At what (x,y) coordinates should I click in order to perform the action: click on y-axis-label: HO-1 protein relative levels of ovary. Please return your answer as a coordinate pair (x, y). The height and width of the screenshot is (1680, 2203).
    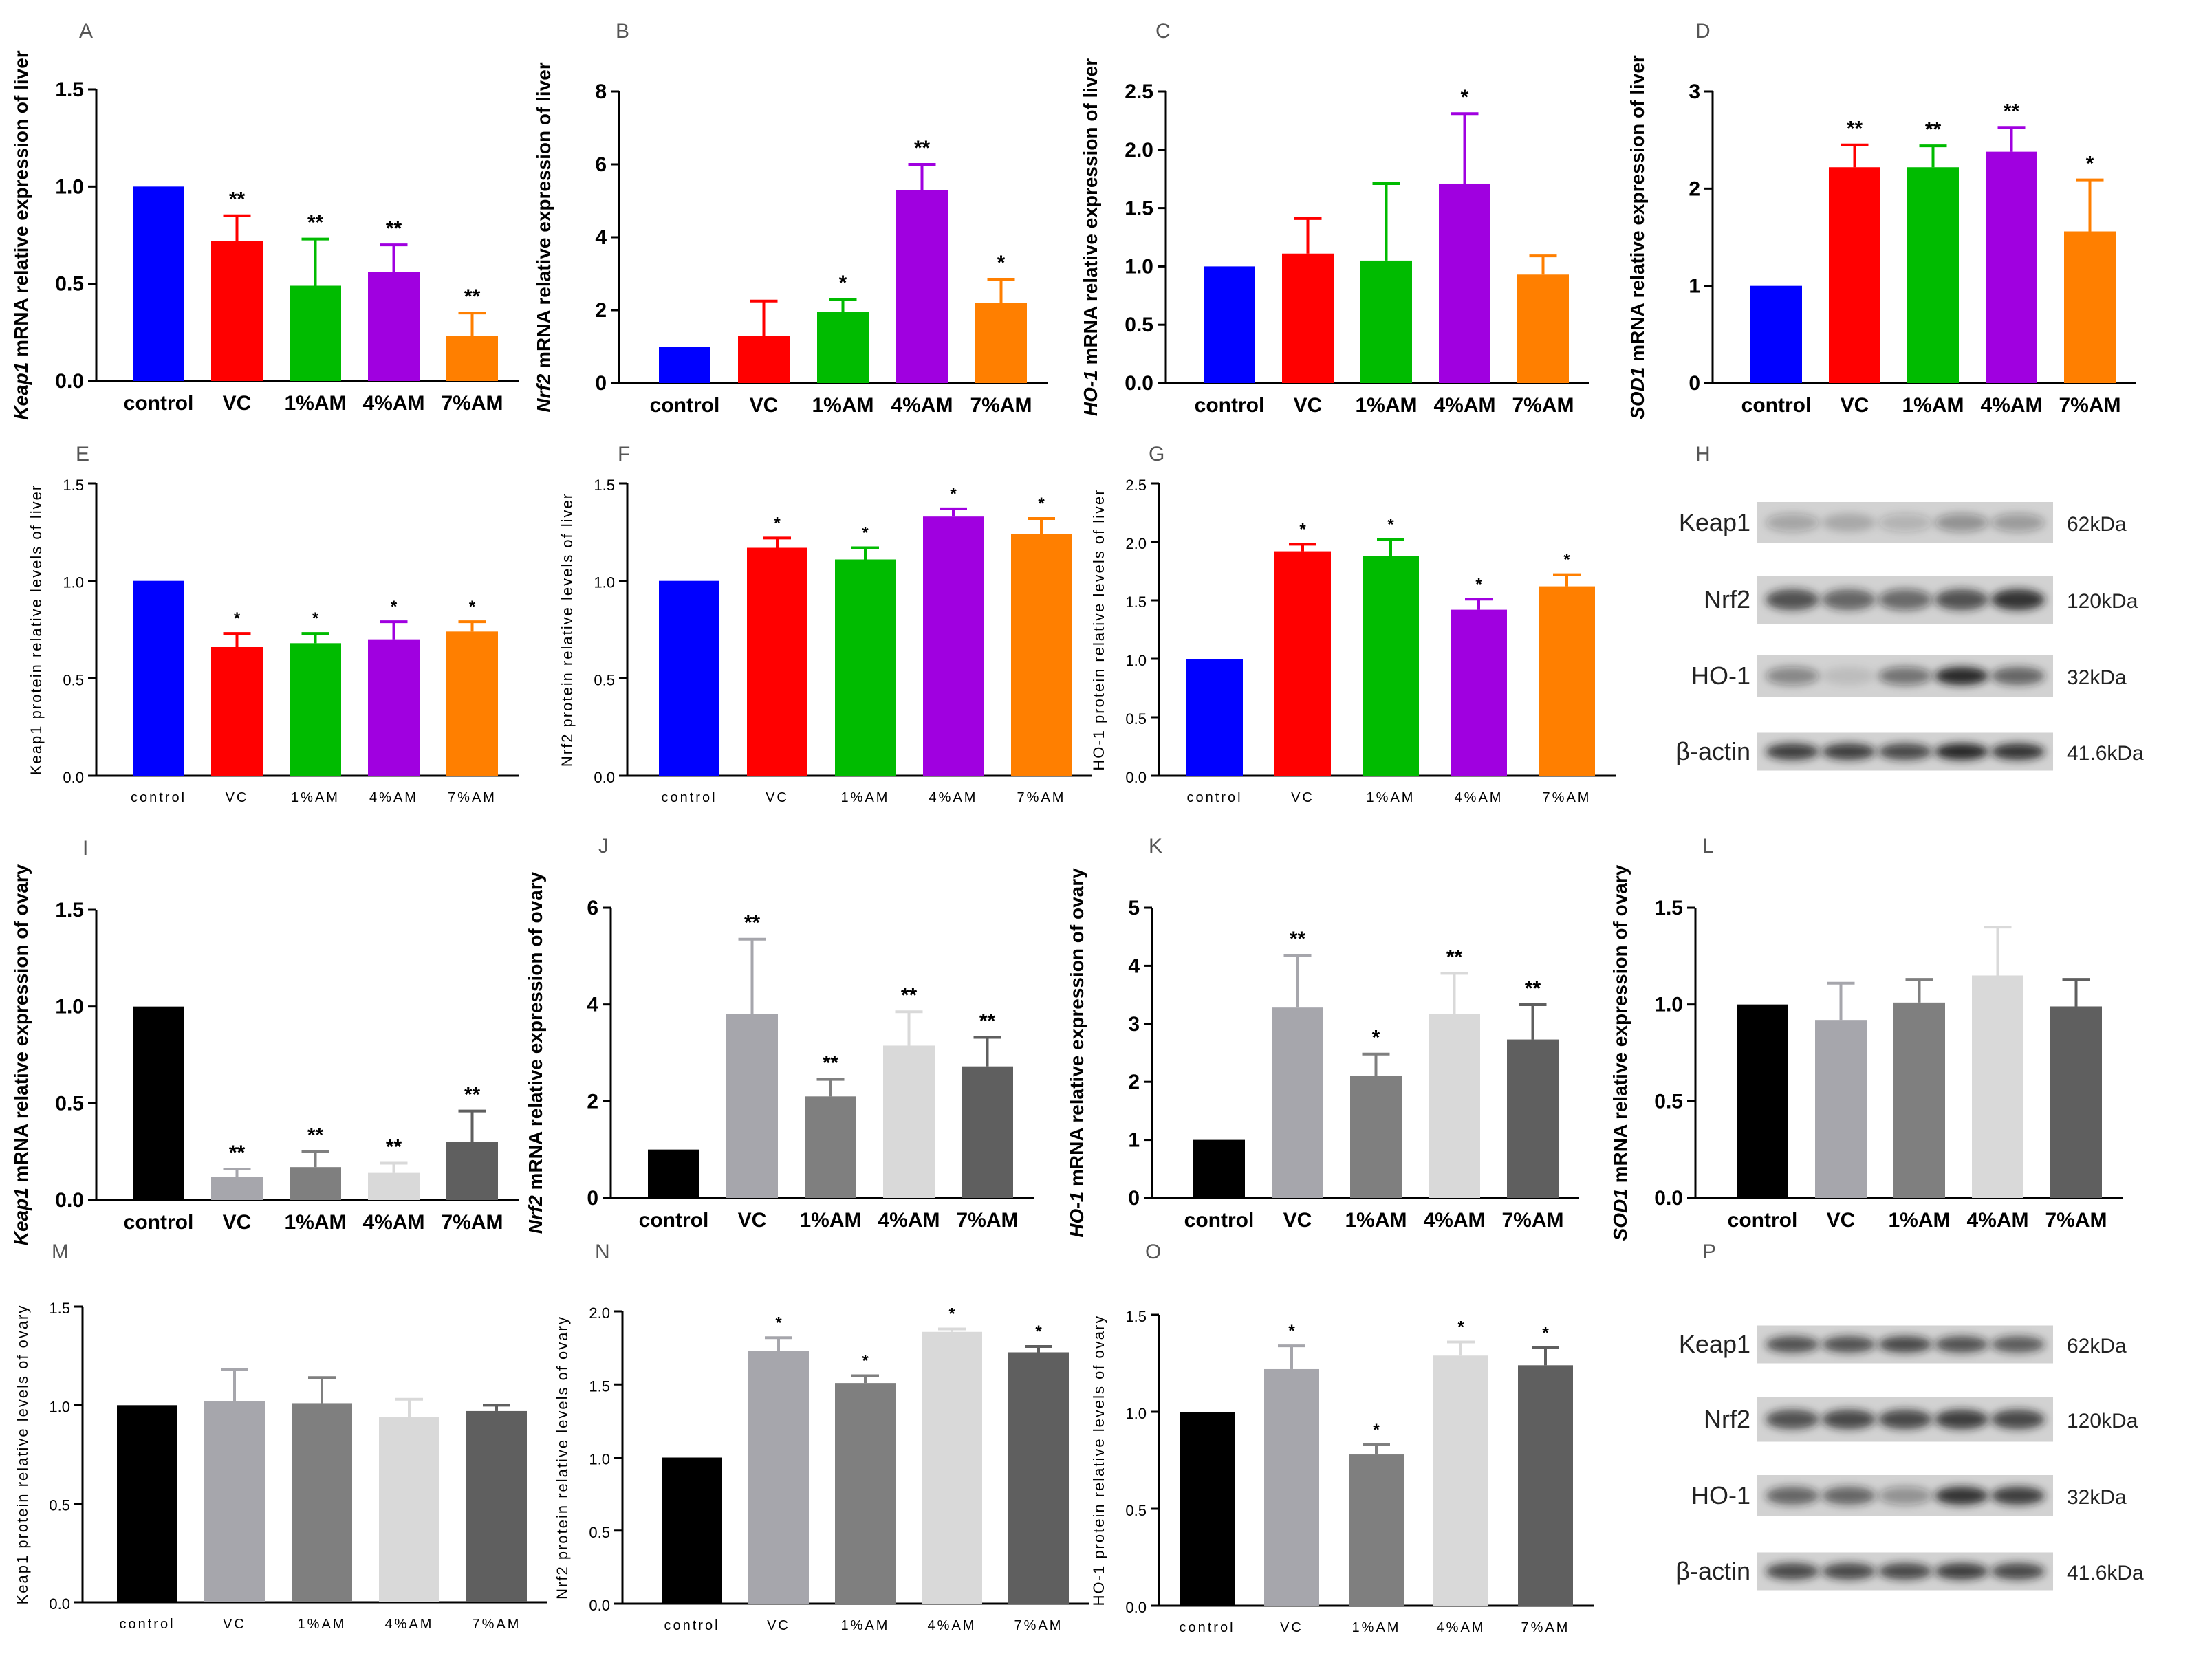
    Looking at the image, I should click on (1098, 1460).